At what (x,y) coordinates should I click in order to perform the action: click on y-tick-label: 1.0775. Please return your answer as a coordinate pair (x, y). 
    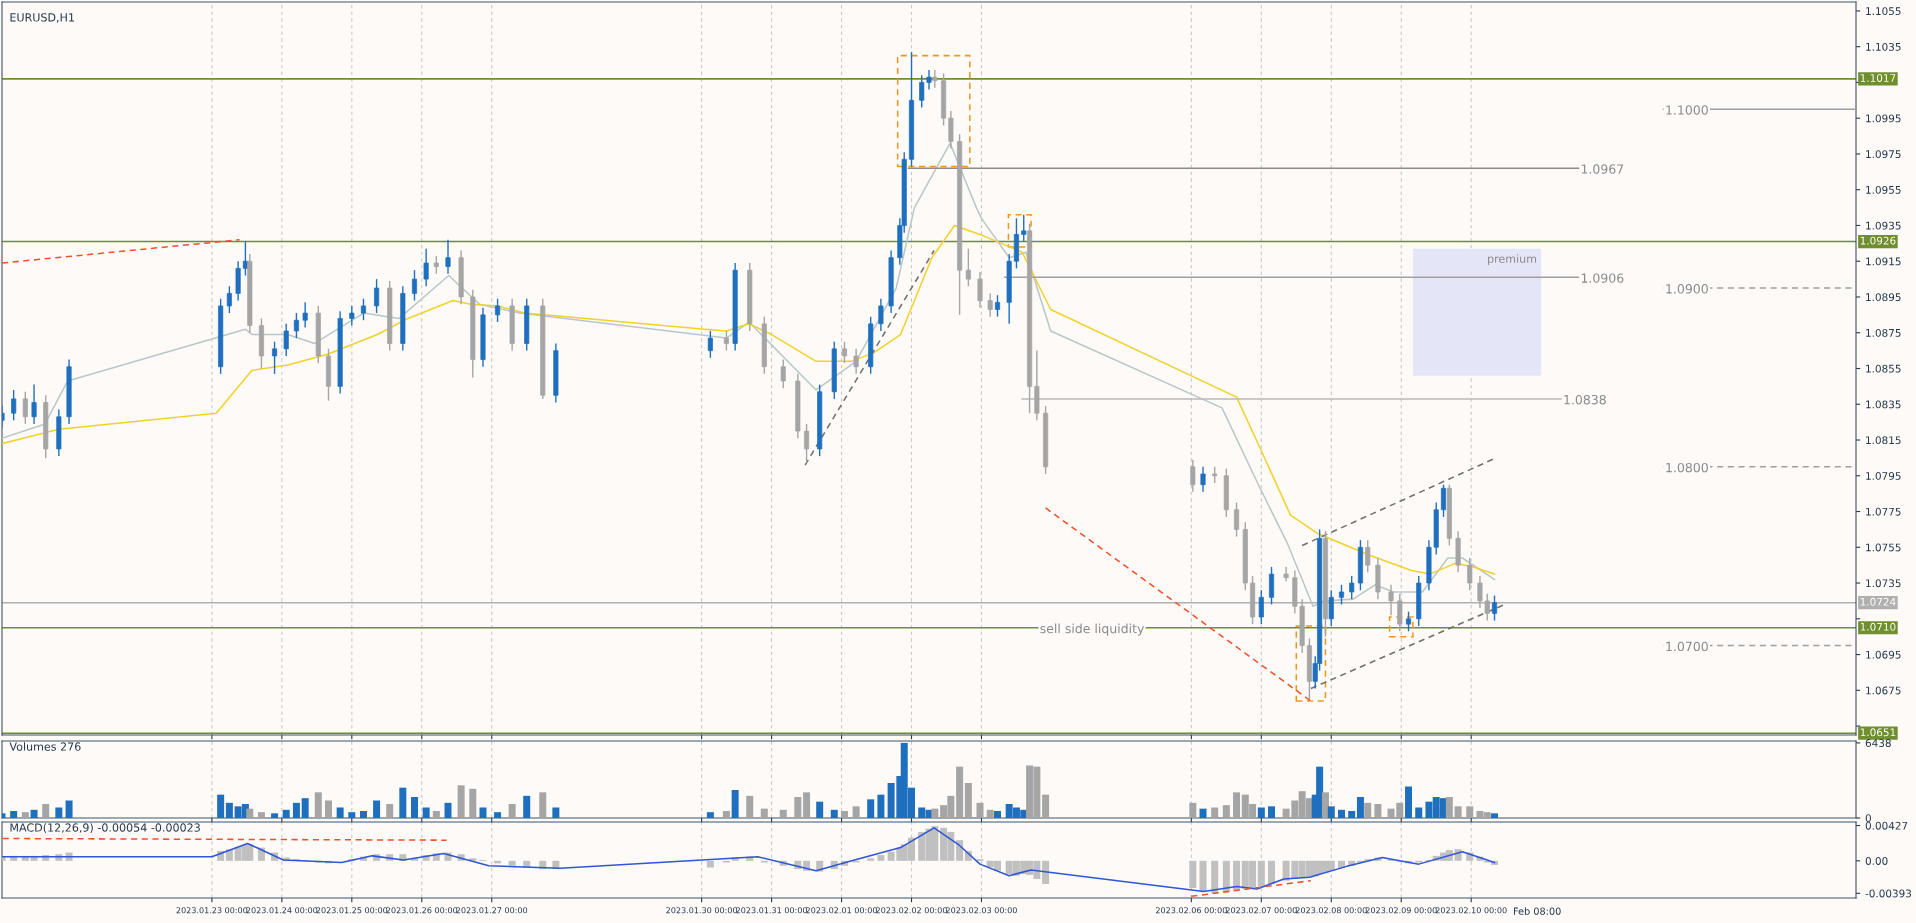
    Looking at the image, I should click on (1883, 511).